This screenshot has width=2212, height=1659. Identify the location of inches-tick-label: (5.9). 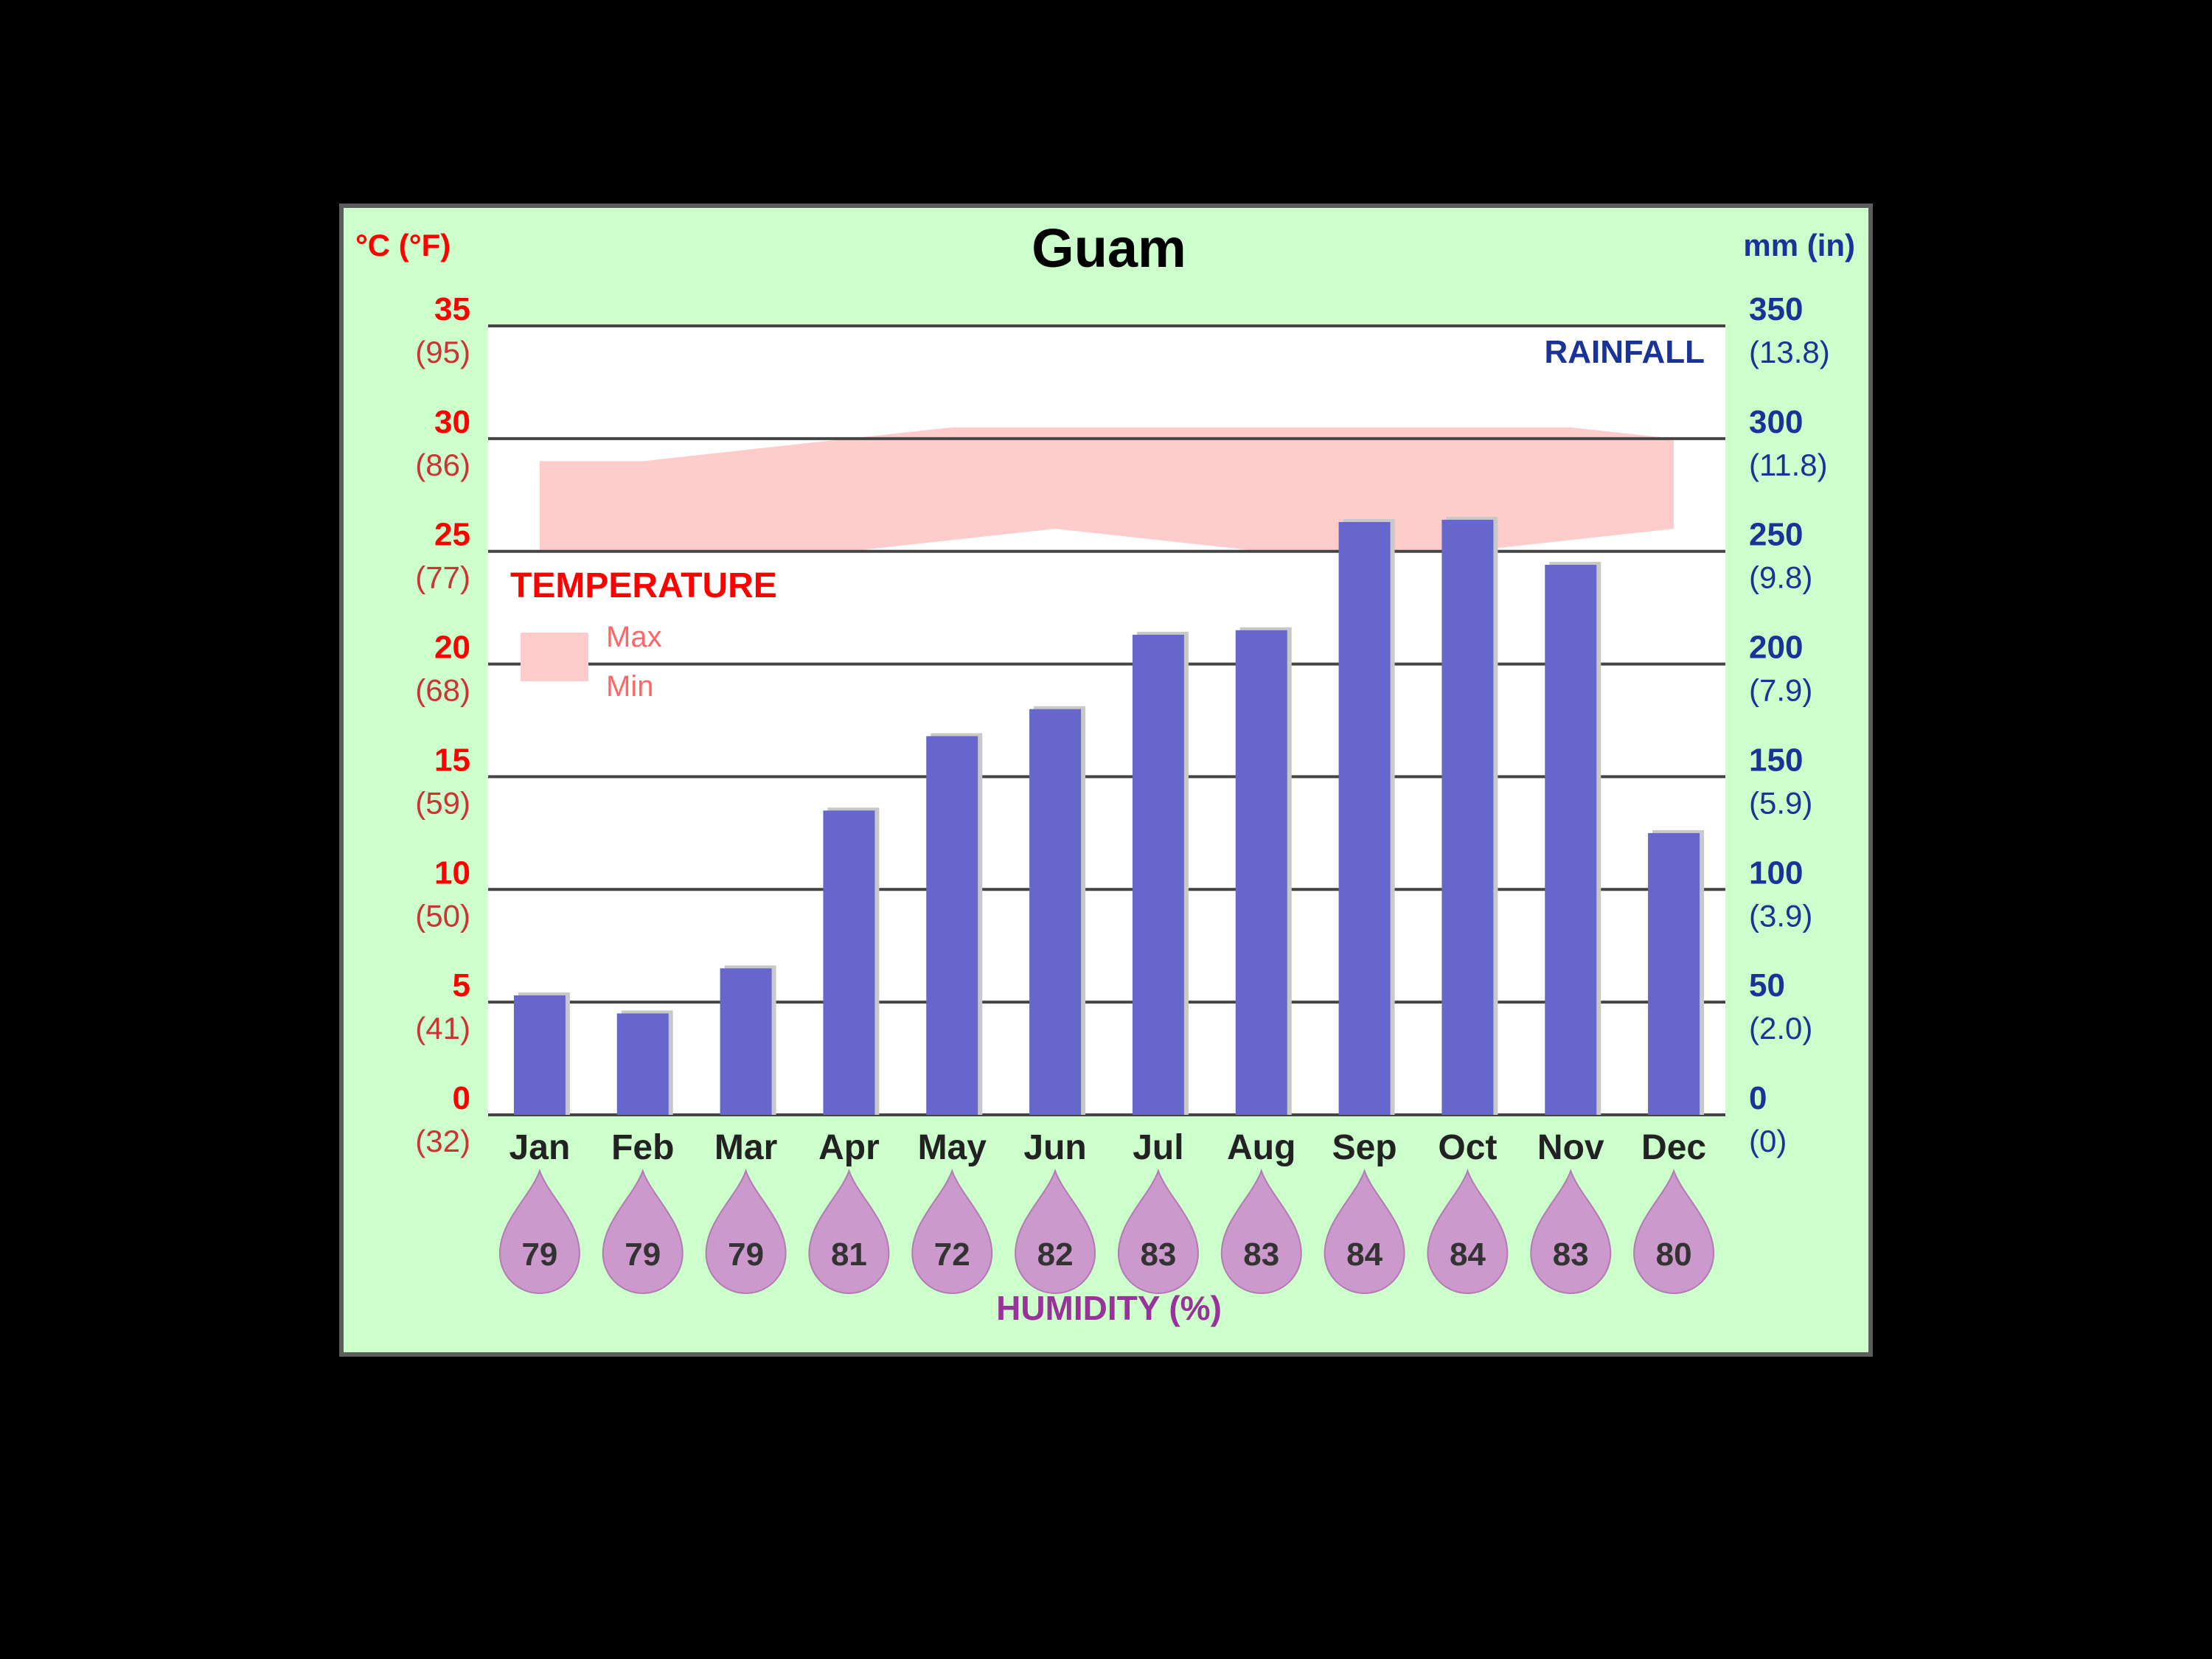
(1780, 802).